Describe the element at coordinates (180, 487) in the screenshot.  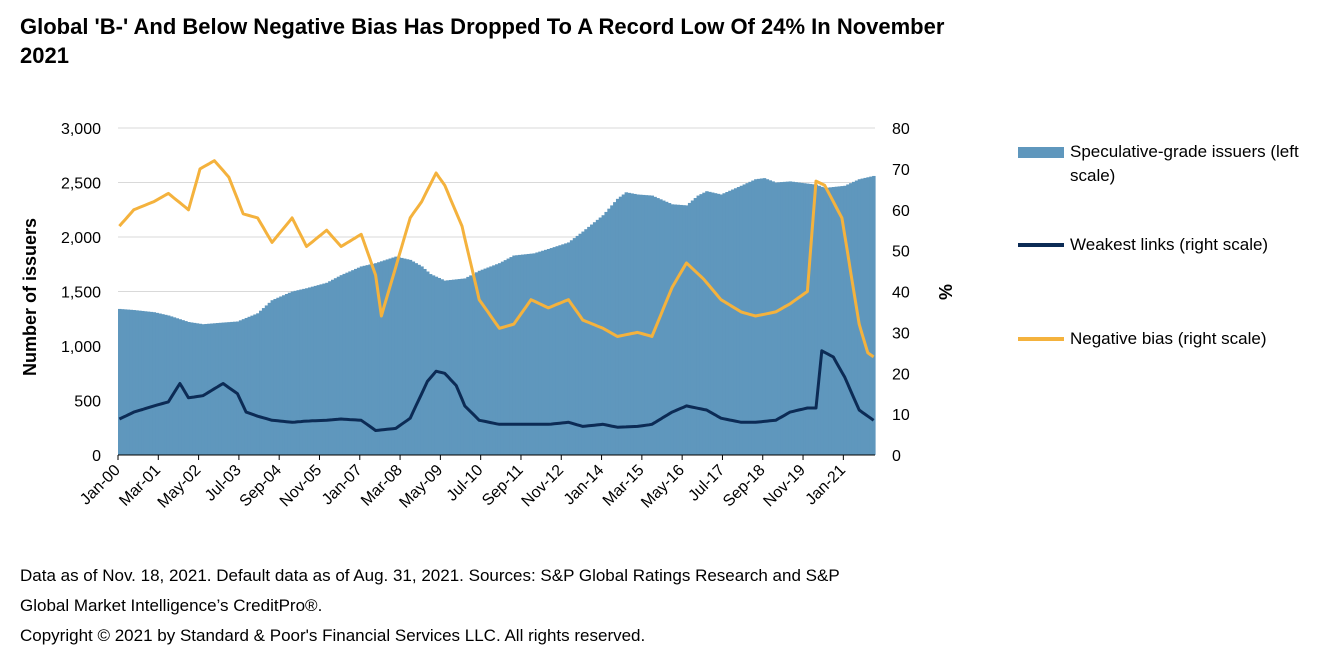
I see `x-tick-label: May-02` at that location.